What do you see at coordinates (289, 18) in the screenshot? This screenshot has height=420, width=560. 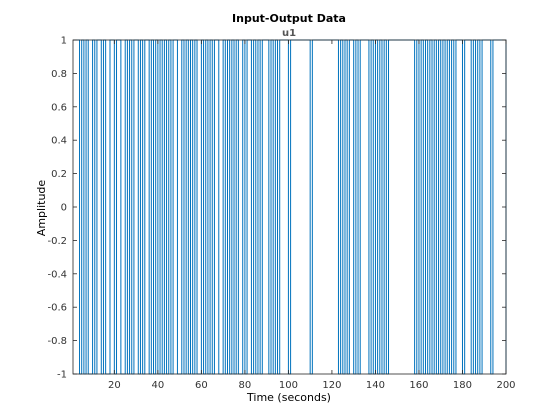 I see `chart-title: Input-Output Data` at bounding box center [289, 18].